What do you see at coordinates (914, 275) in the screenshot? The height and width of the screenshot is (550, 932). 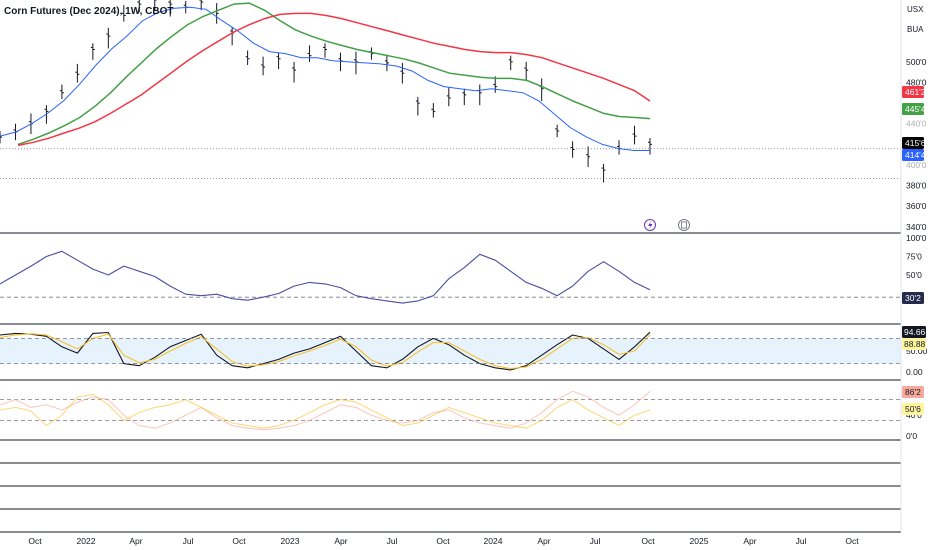 I see `oscillator-1-tick-label: 50'0` at bounding box center [914, 275].